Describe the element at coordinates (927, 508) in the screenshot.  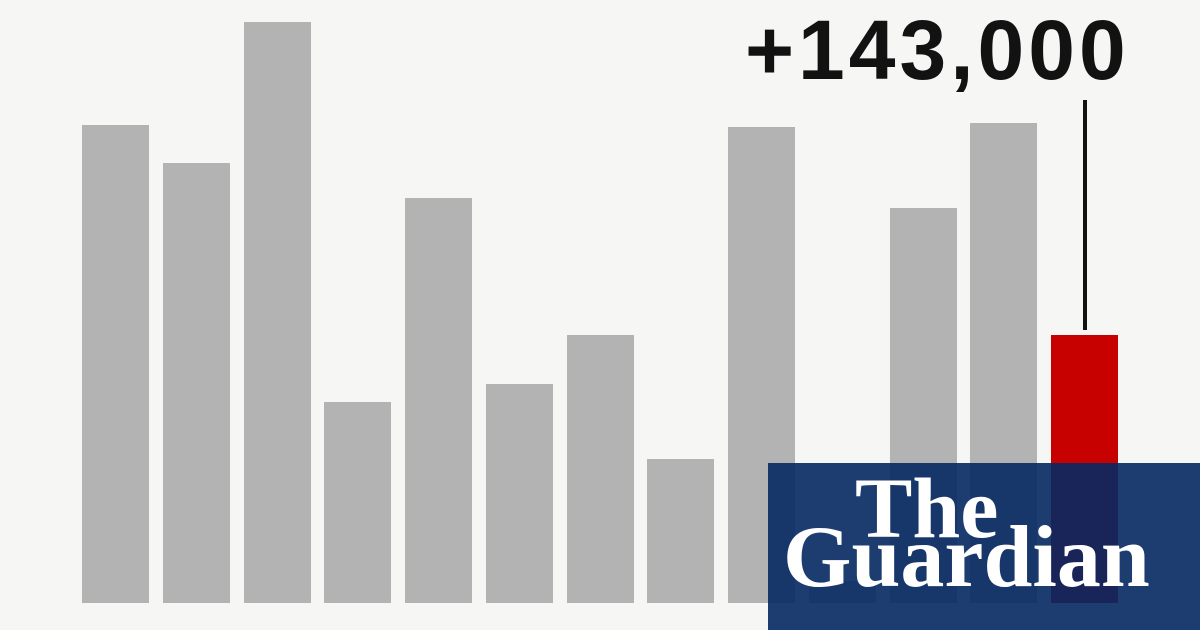
I see `guardian-logo-the: The` at that location.